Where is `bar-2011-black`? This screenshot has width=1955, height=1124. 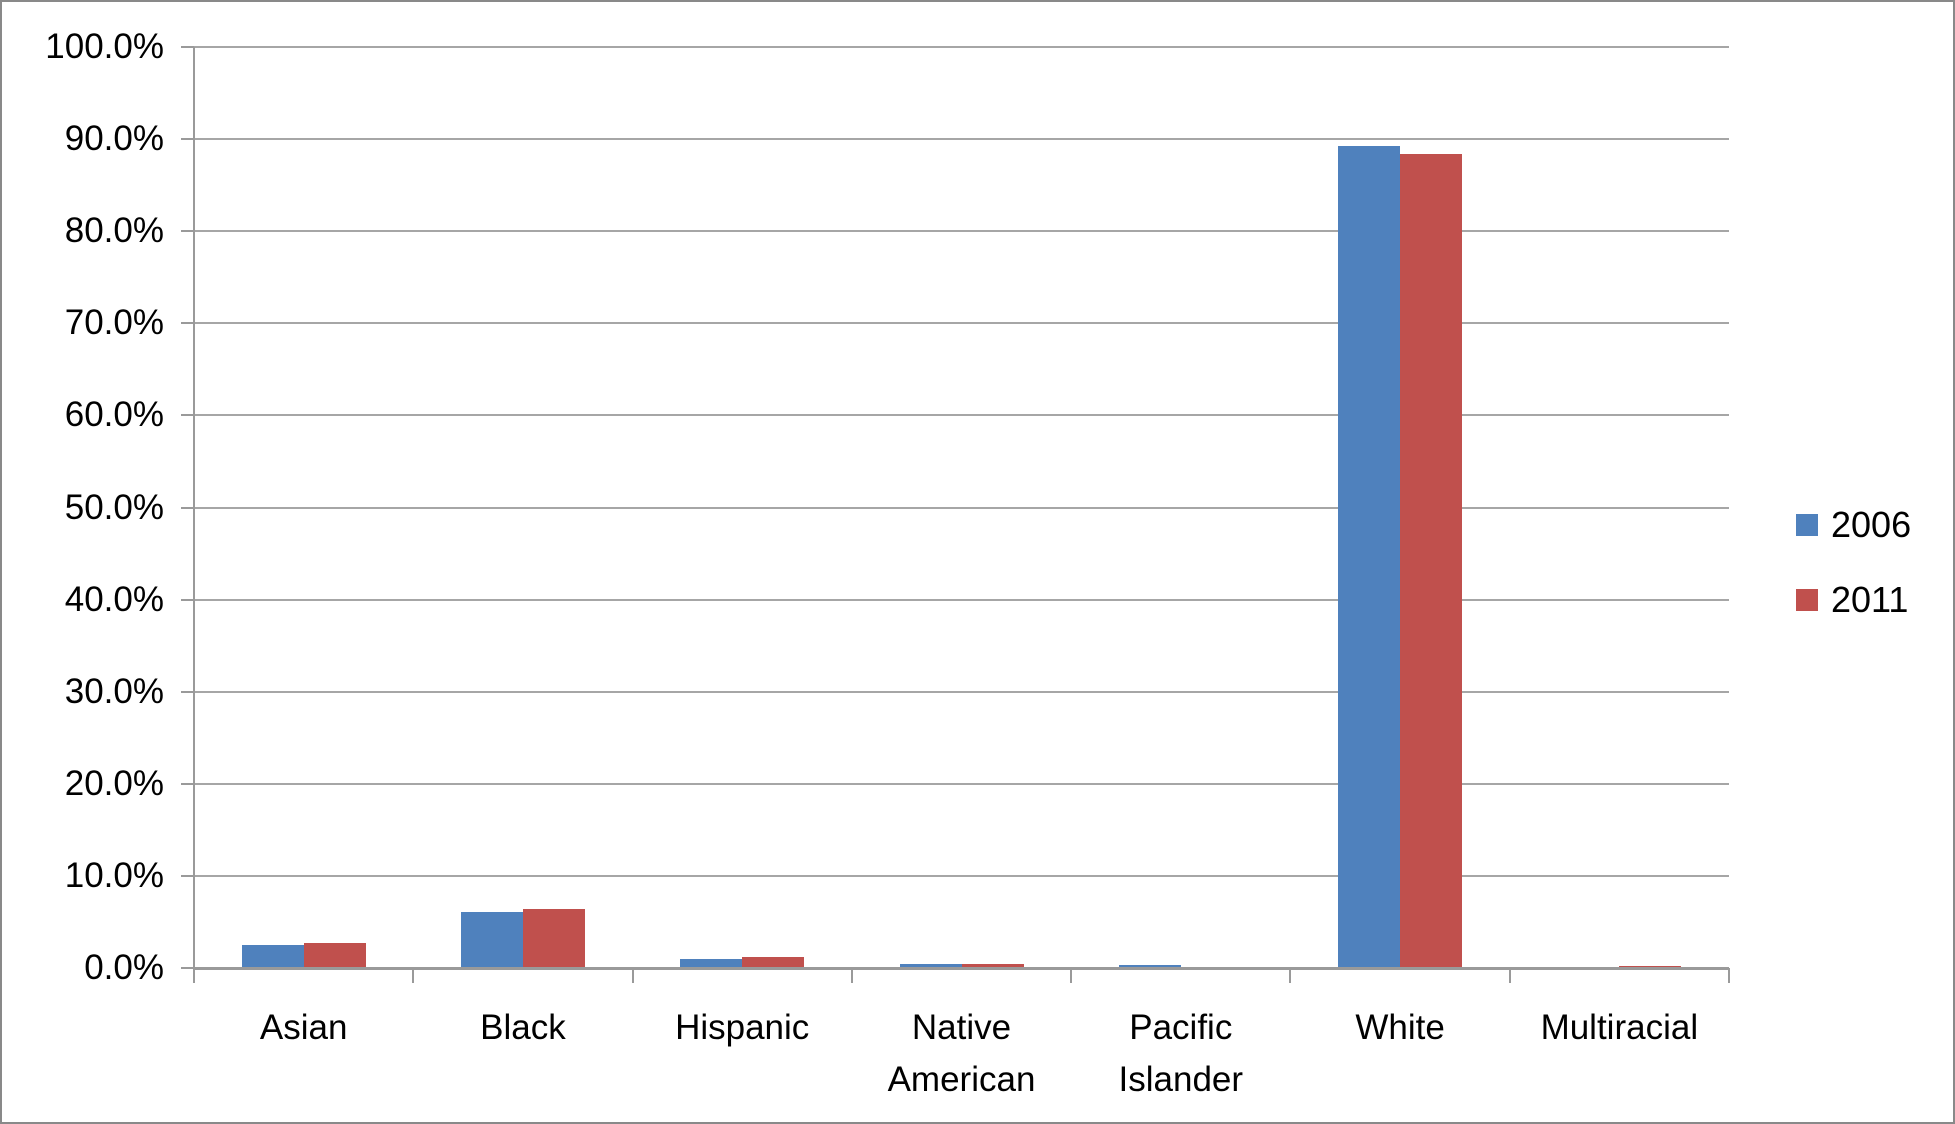 bar-2011-black is located at coordinates (553, 938).